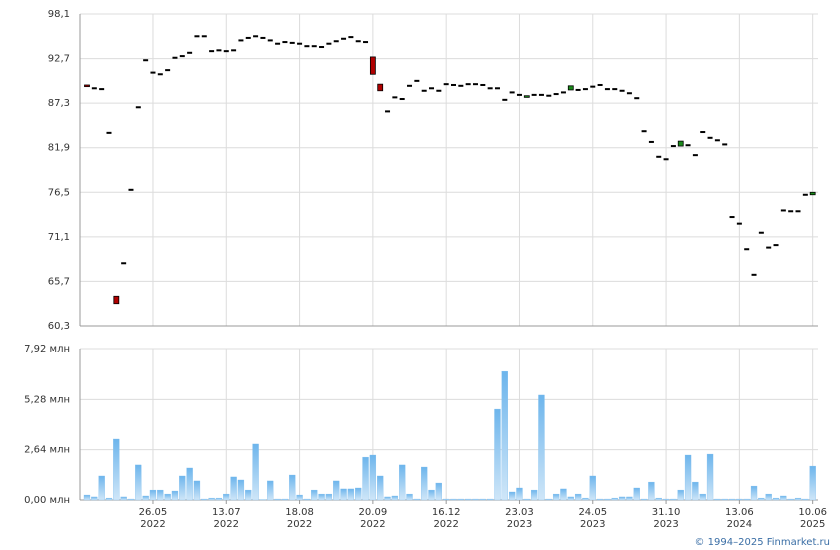 This screenshot has width=840, height=550. What do you see at coordinates (519, 518) in the screenshot?
I see `x-tick-label: 23.03 2023` at bounding box center [519, 518].